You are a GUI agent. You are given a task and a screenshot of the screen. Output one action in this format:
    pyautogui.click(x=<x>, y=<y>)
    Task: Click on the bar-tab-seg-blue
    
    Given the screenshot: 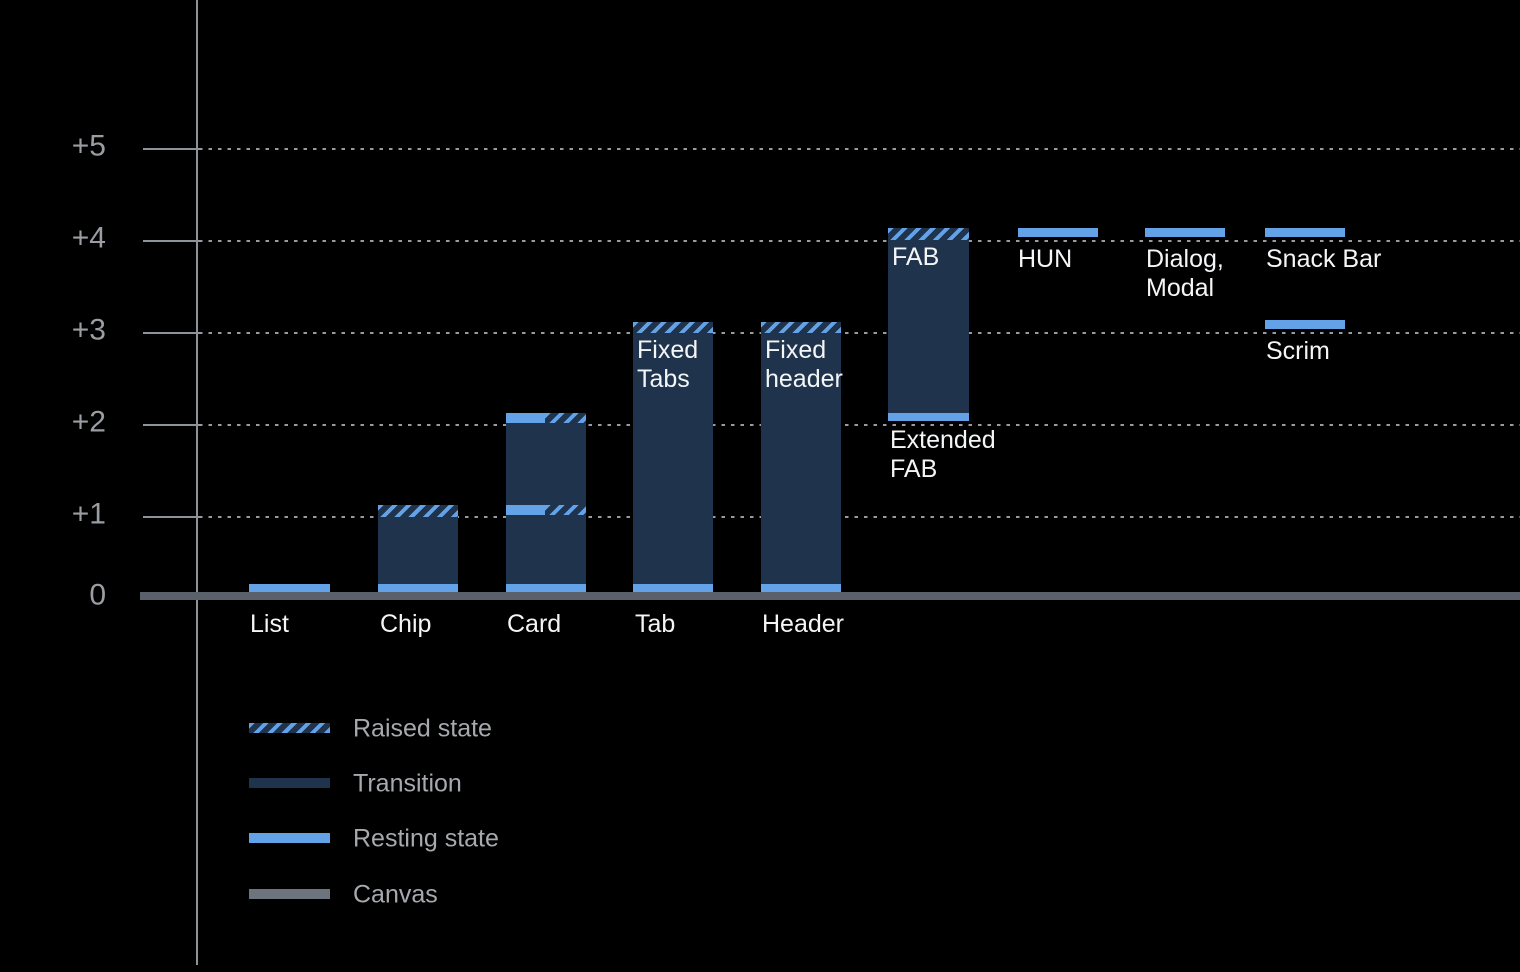 What is the action you would take?
    pyautogui.click(x=673, y=588)
    